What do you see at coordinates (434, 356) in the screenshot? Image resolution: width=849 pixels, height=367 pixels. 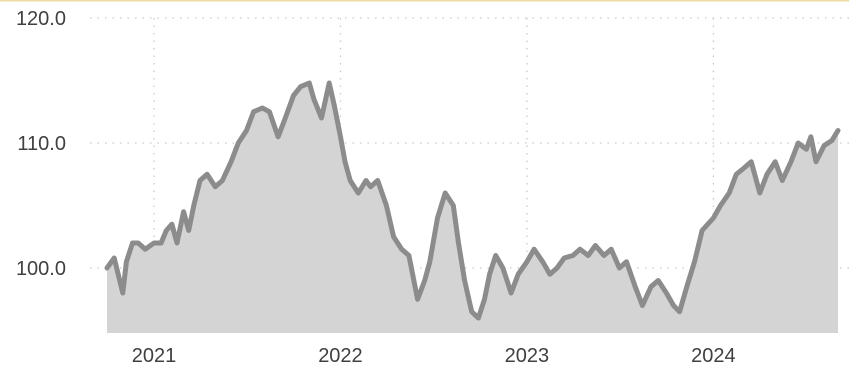 I see `x-axis: 2021 2022 2023 2024` at bounding box center [434, 356].